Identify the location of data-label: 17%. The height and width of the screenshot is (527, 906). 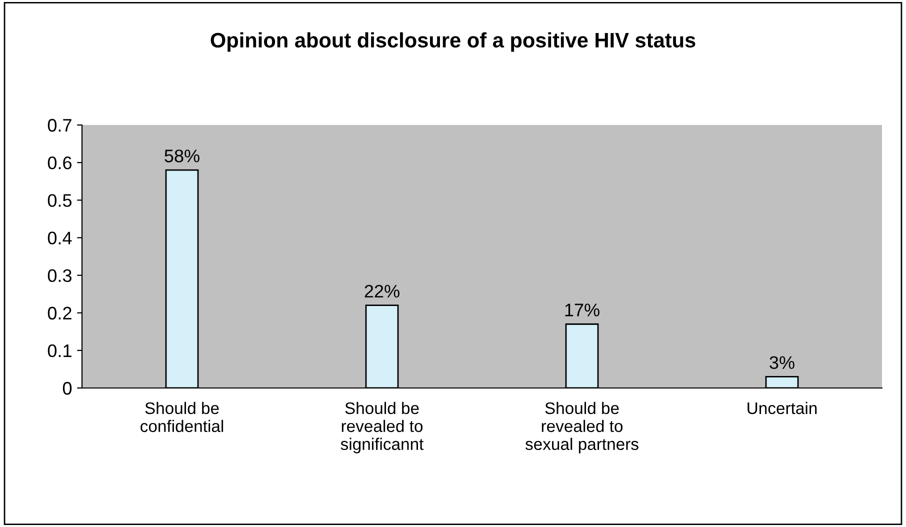
(582, 310).